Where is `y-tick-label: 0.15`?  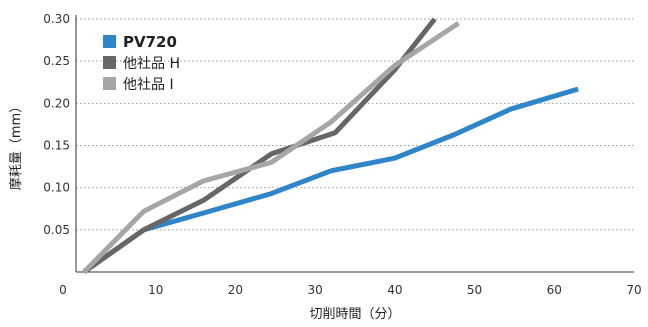
y-tick-label: 0.15 is located at coordinates (56, 146).